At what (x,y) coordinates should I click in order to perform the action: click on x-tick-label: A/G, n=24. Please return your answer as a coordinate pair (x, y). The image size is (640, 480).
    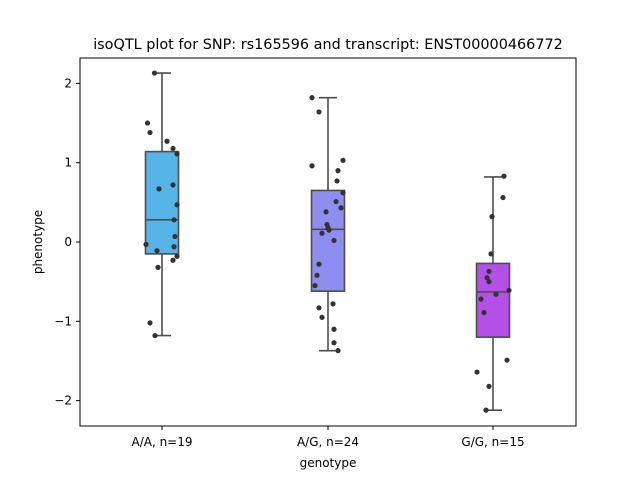
    Looking at the image, I should click on (328, 442).